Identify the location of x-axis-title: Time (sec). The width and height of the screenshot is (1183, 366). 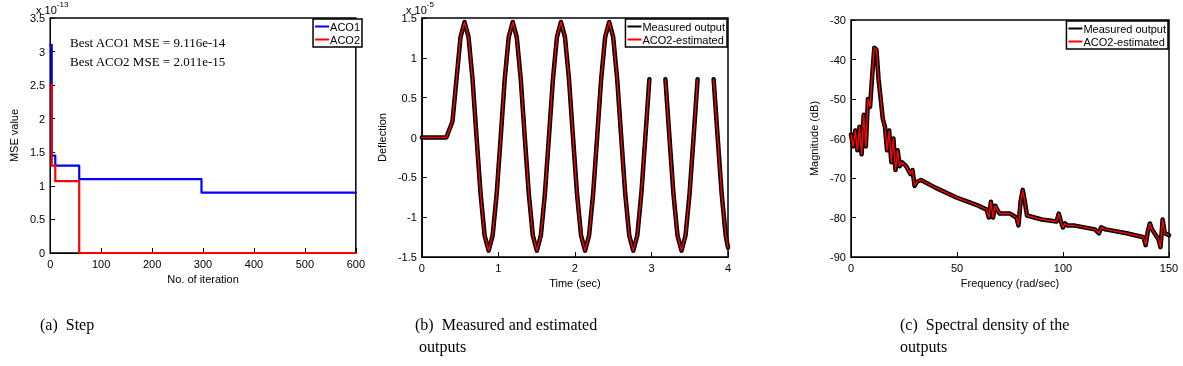
(575, 283).